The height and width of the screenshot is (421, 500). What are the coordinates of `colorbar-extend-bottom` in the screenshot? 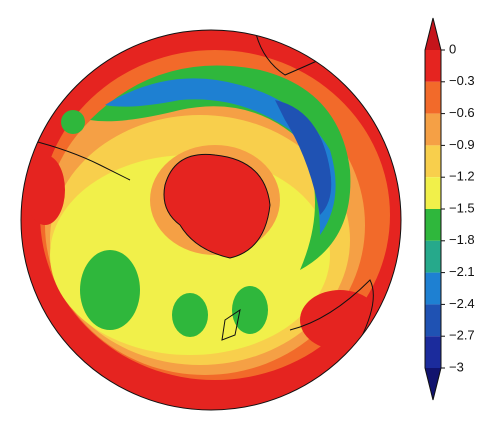 It's located at (433, 384).